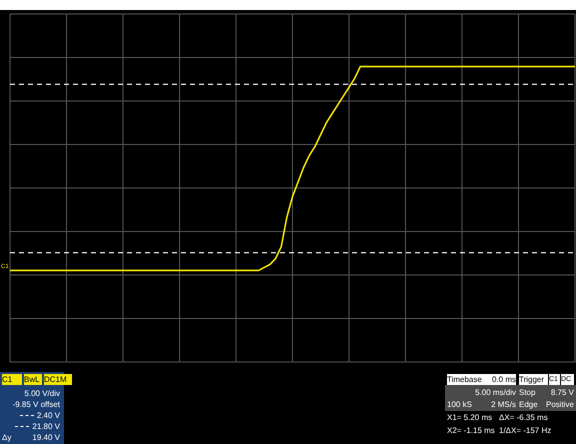 This screenshot has width=576, height=444. Describe the element at coordinates (7, 437) in the screenshot. I see `text: Δy` at that location.